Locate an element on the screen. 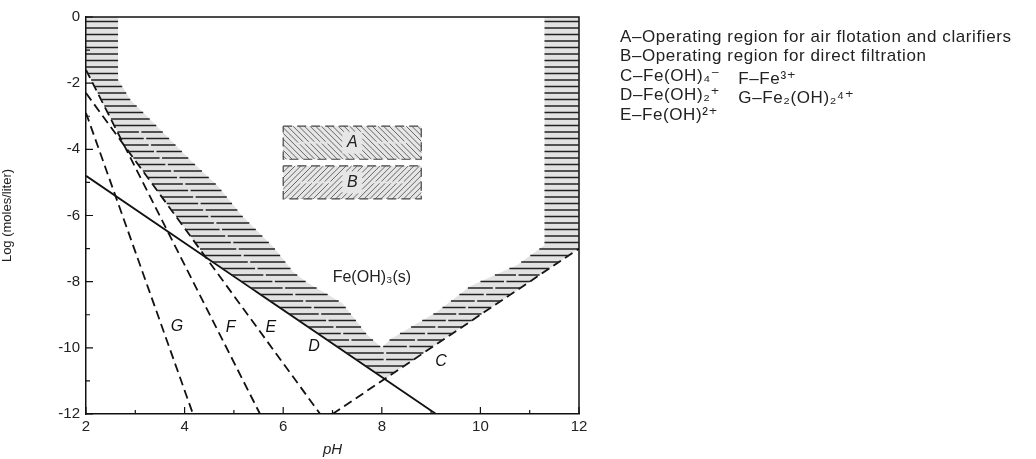 The image size is (1036, 459). y-tick-label: -10 is located at coordinates (69, 346).